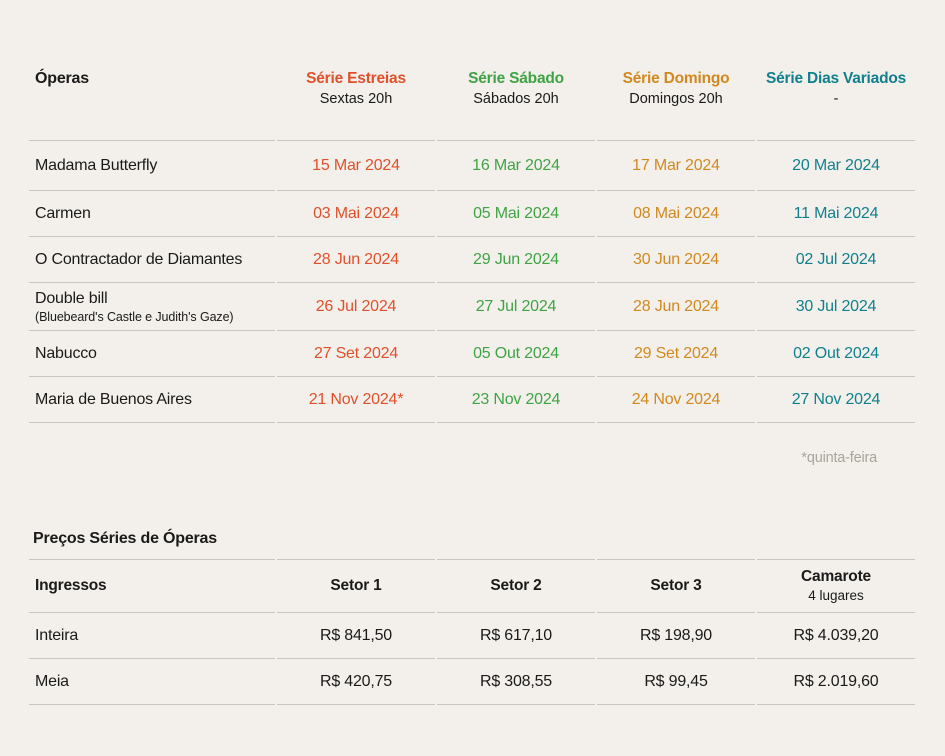 This screenshot has height=756, width=945. What do you see at coordinates (516, 166) in the screenshot?
I see `date-cell: 16 Mar 2024` at bounding box center [516, 166].